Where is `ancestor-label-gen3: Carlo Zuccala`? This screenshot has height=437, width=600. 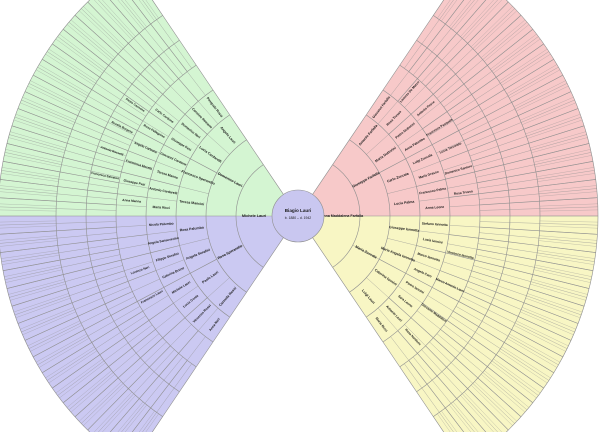
ancestor-label-gen3: Carlo Zuccala is located at coordinates (397, 178).